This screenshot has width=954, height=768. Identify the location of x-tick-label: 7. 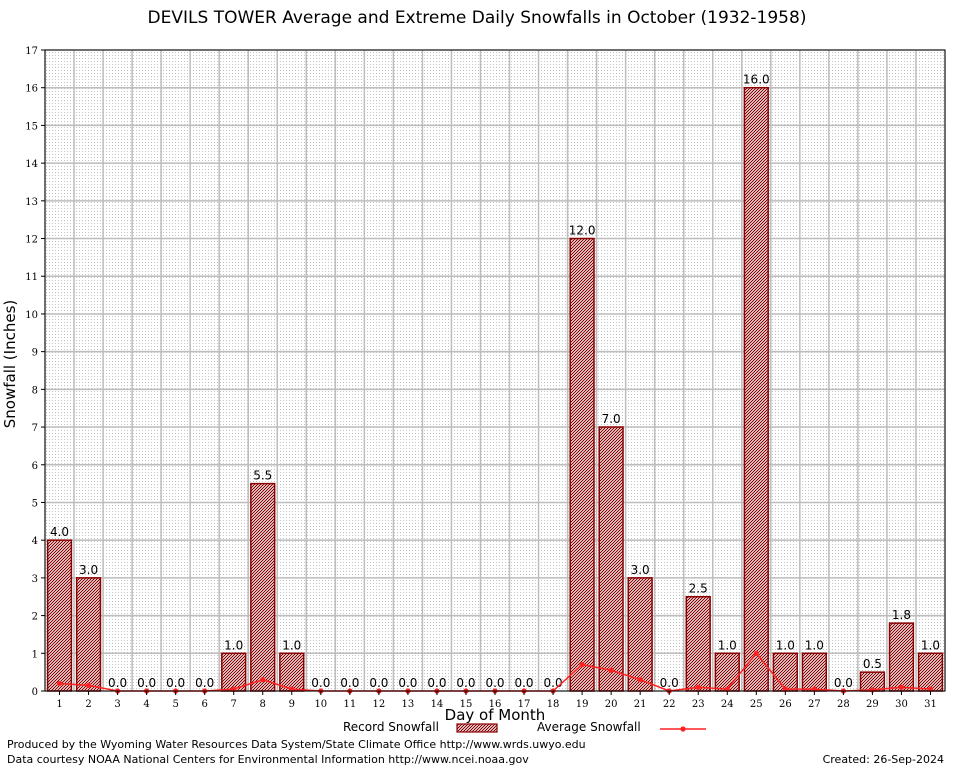
(234, 704).